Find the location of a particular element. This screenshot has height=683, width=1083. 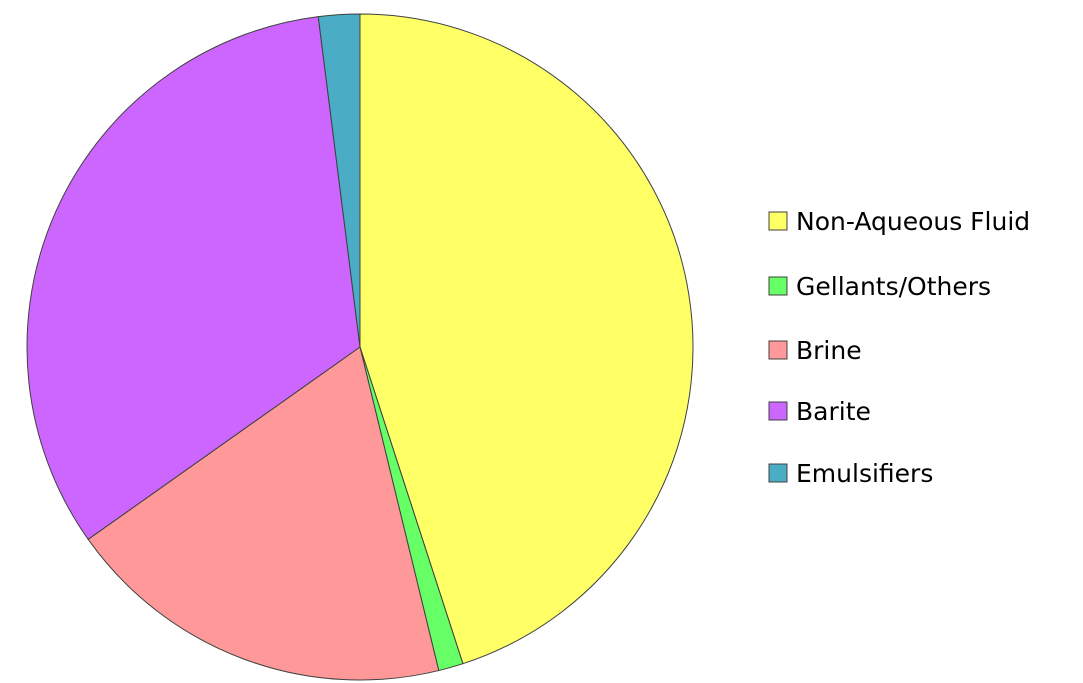

legend-swatch-non-aqueous-fluid is located at coordinates (778, 221).